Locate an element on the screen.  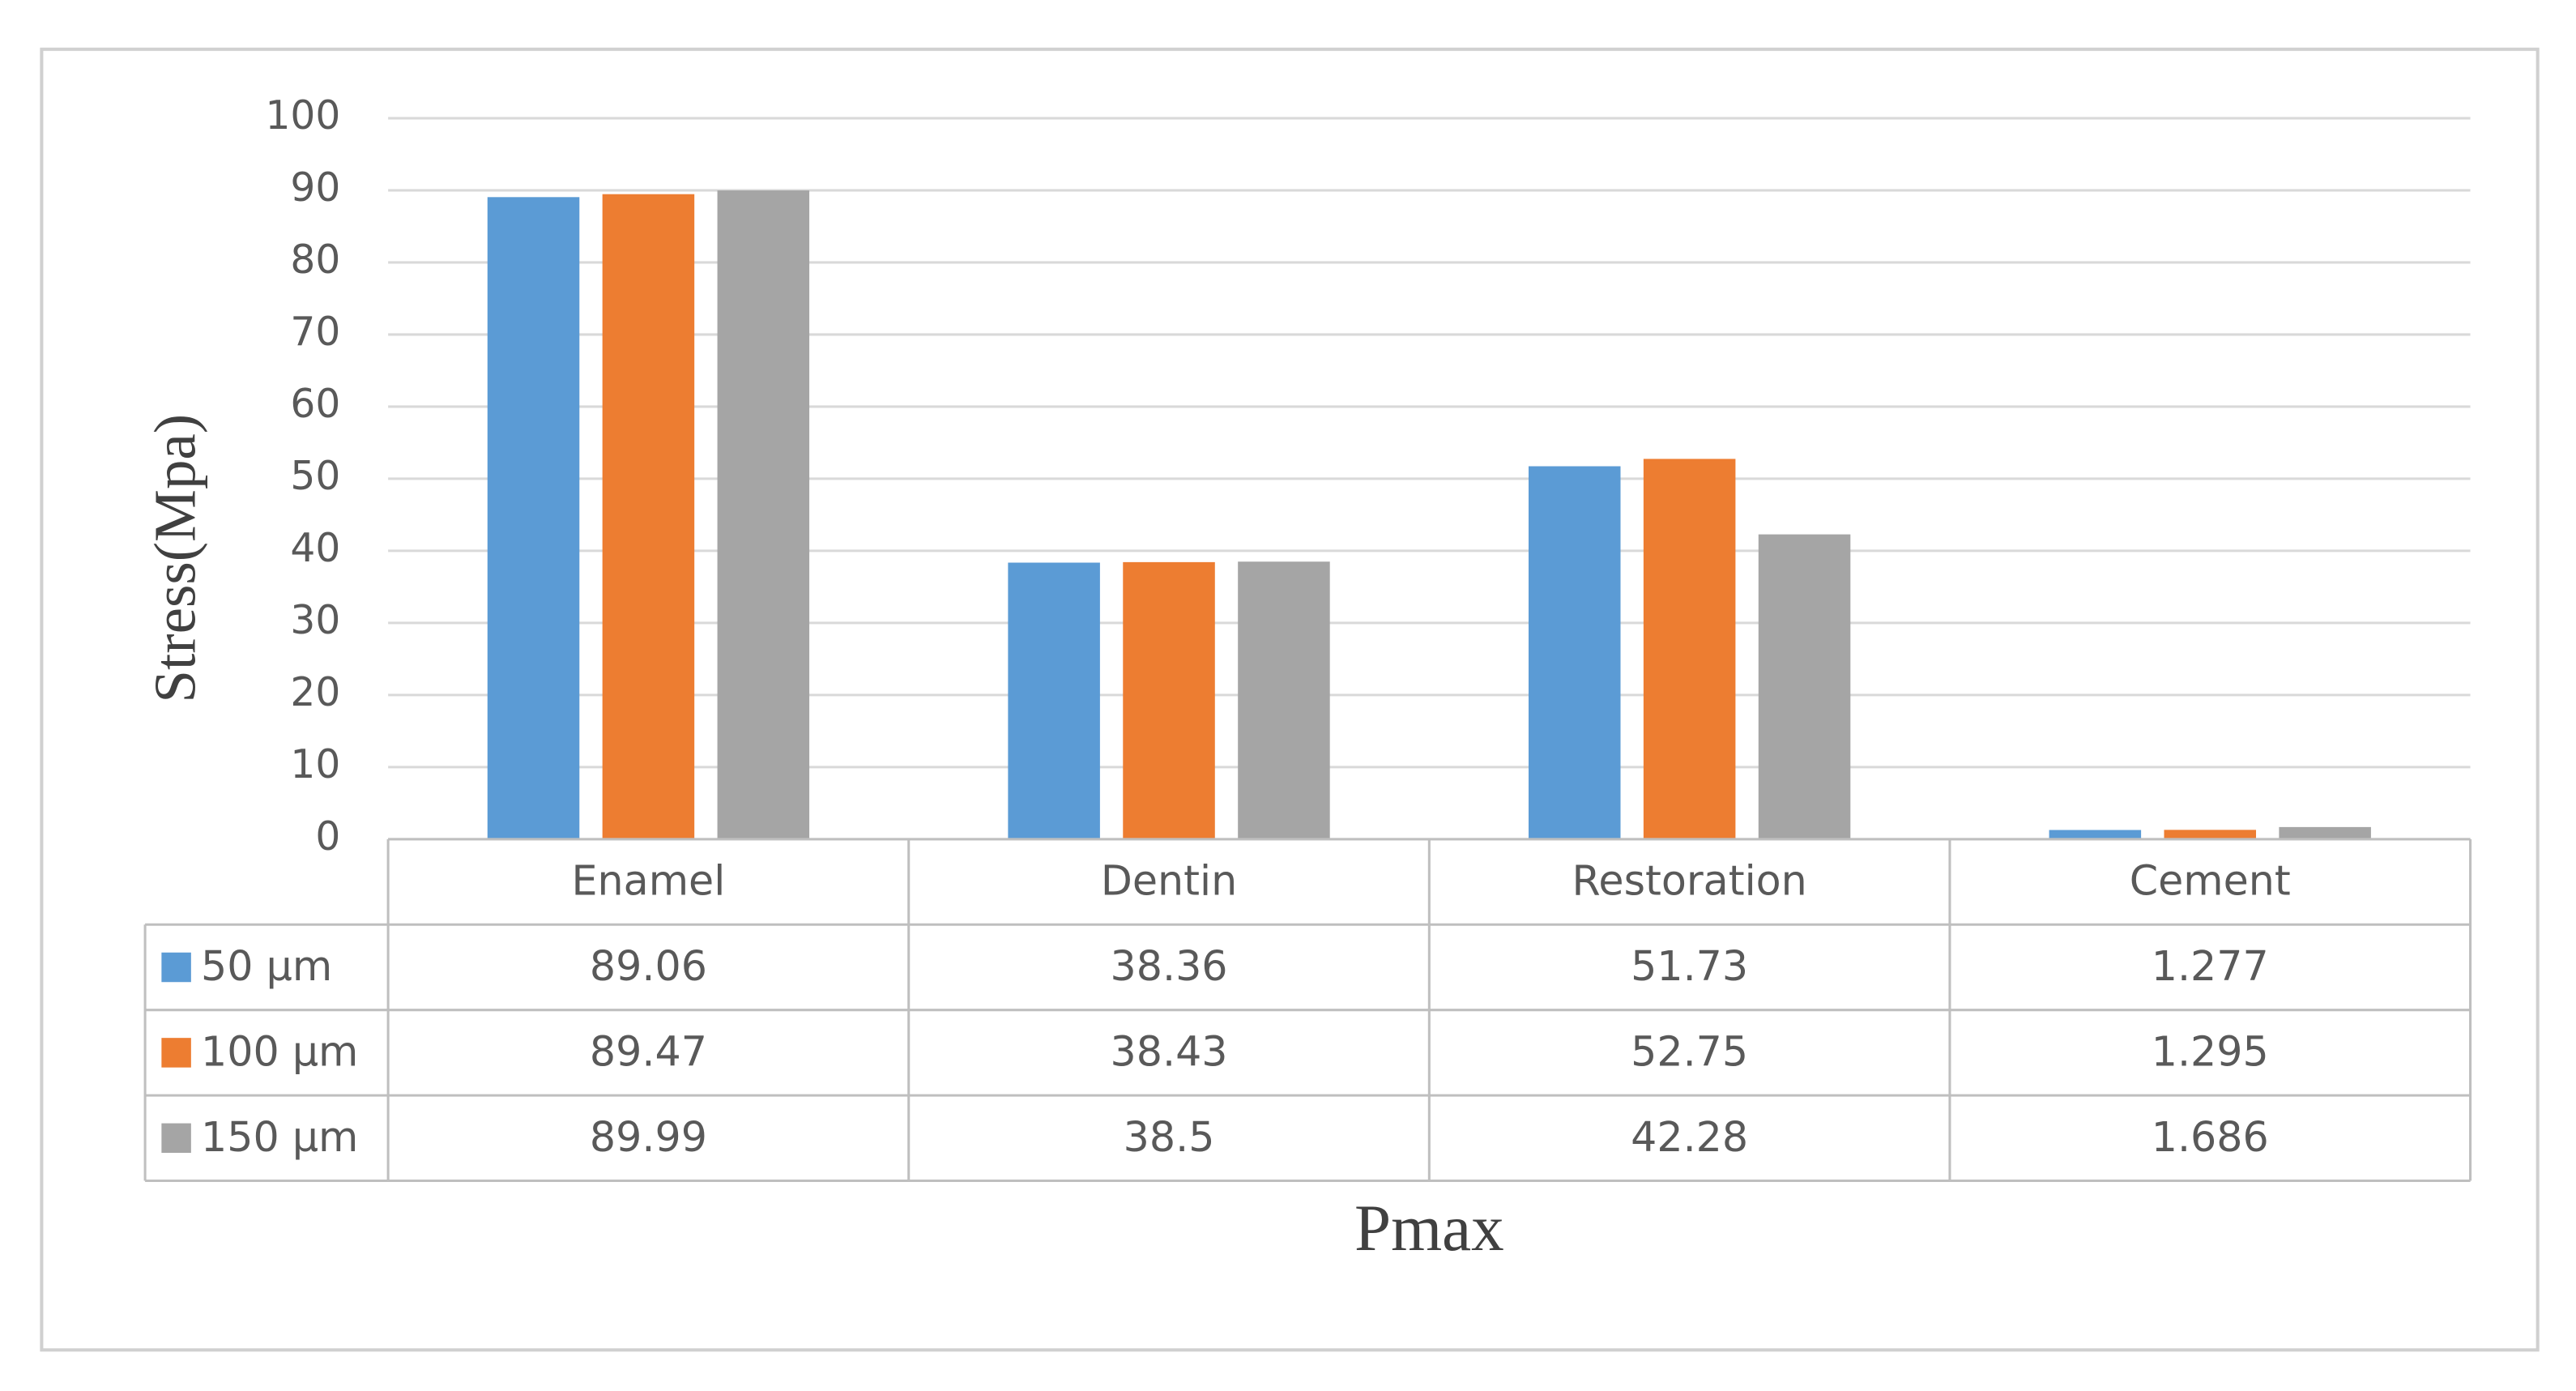
y-tick-label: 10 is located at coordinates (315, 765).